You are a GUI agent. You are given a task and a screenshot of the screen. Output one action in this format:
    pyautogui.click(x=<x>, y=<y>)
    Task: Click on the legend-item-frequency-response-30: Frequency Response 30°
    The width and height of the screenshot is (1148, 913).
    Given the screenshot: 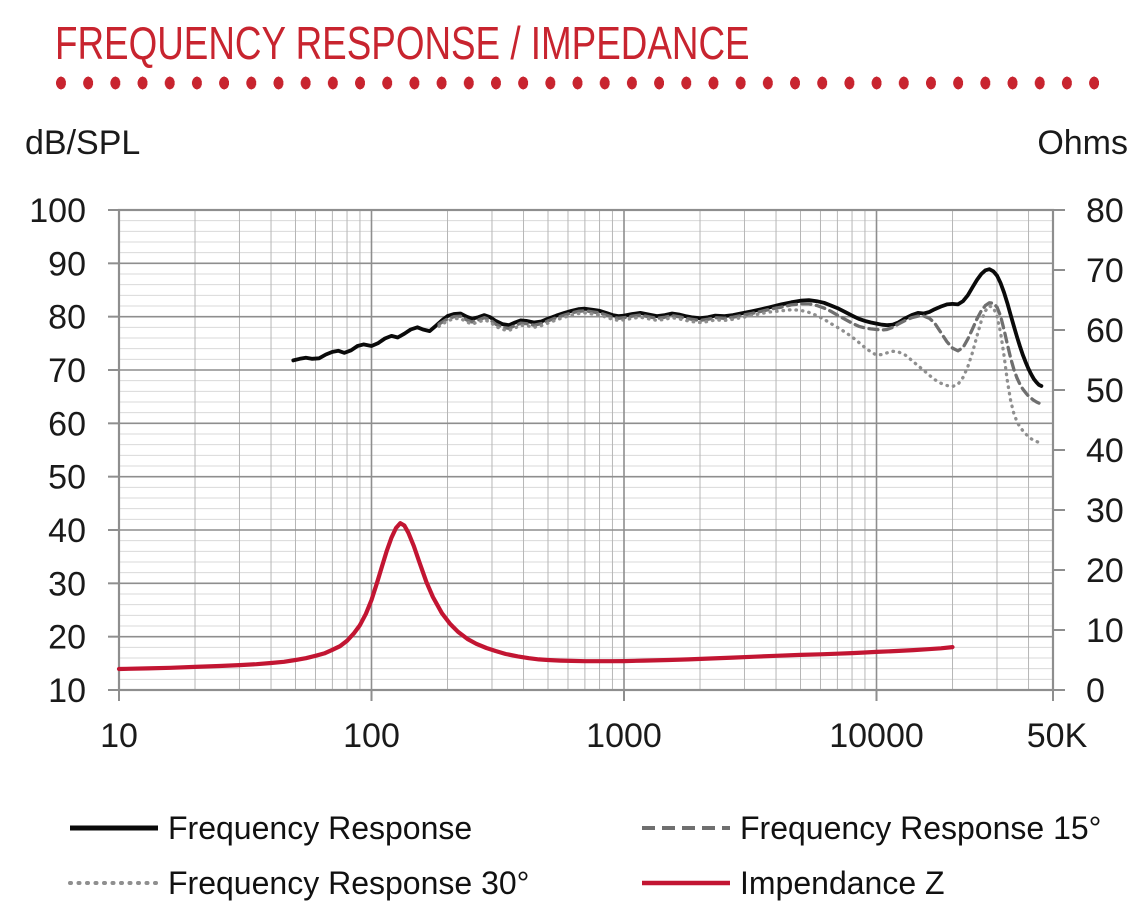 What is the action you would take?
    pyautogui.click(x=298, y=883)
    